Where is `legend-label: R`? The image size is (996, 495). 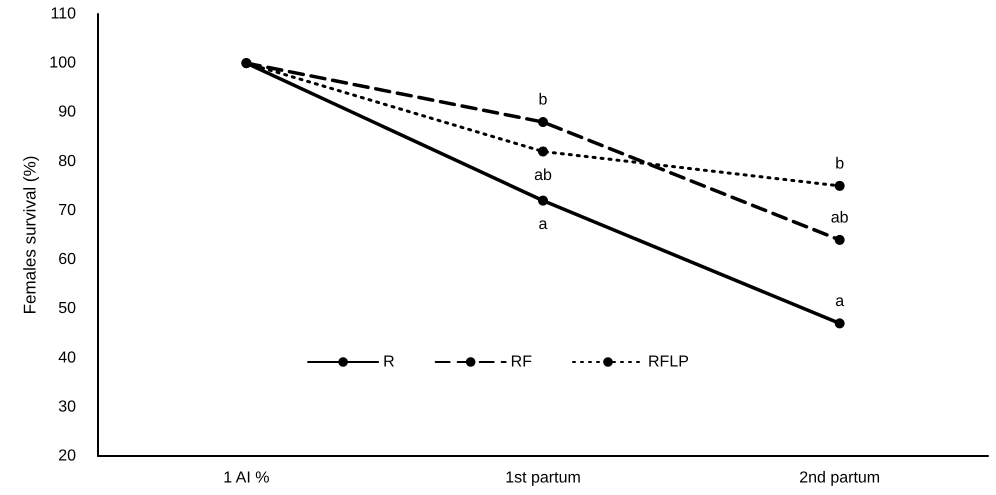 legend-label: R is located at coordinates (389, 362).